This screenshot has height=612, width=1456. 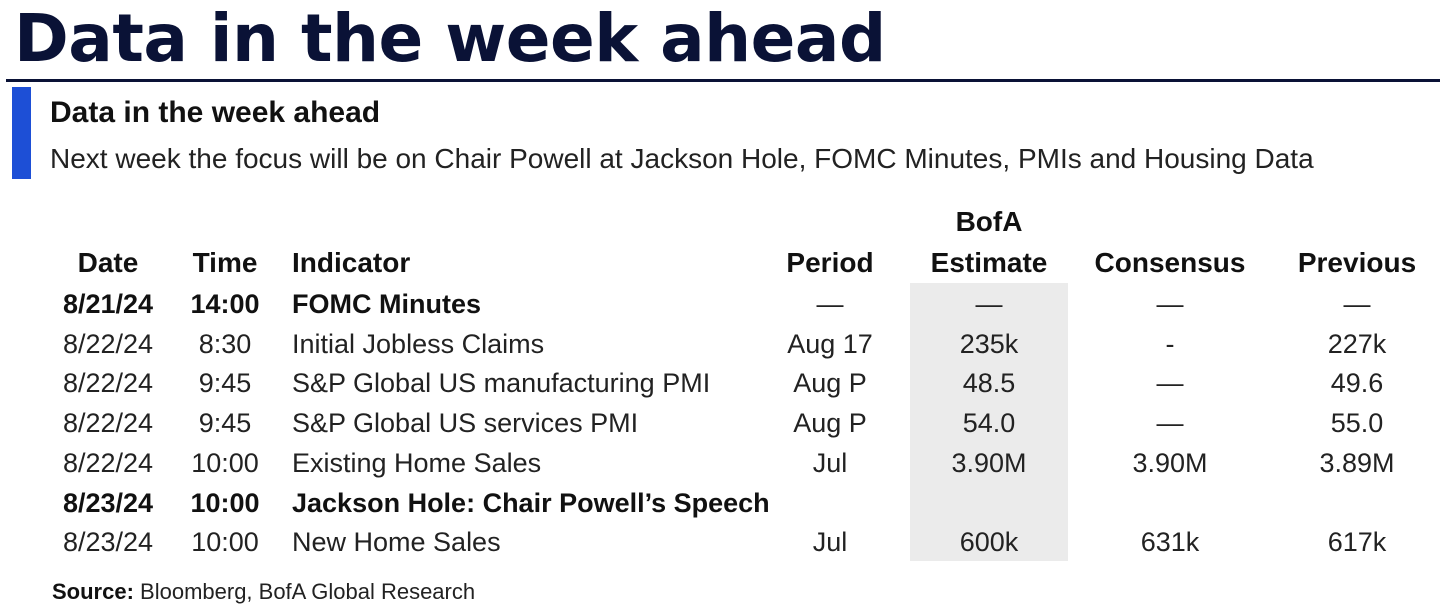 I want to click on header-estimate-line1: BofA, so click(x=989, y=221).